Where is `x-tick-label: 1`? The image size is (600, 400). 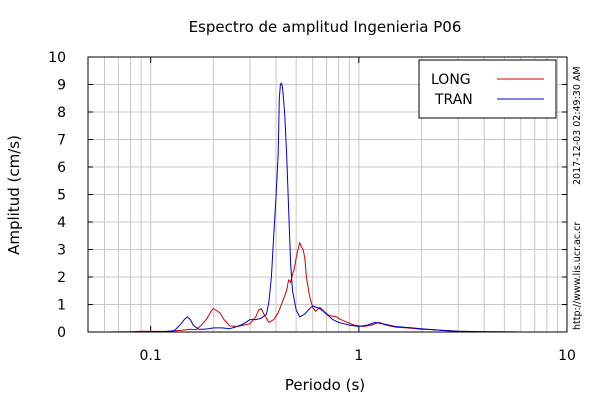 x-tick-label: 1 is located at coordinates (358, 356).